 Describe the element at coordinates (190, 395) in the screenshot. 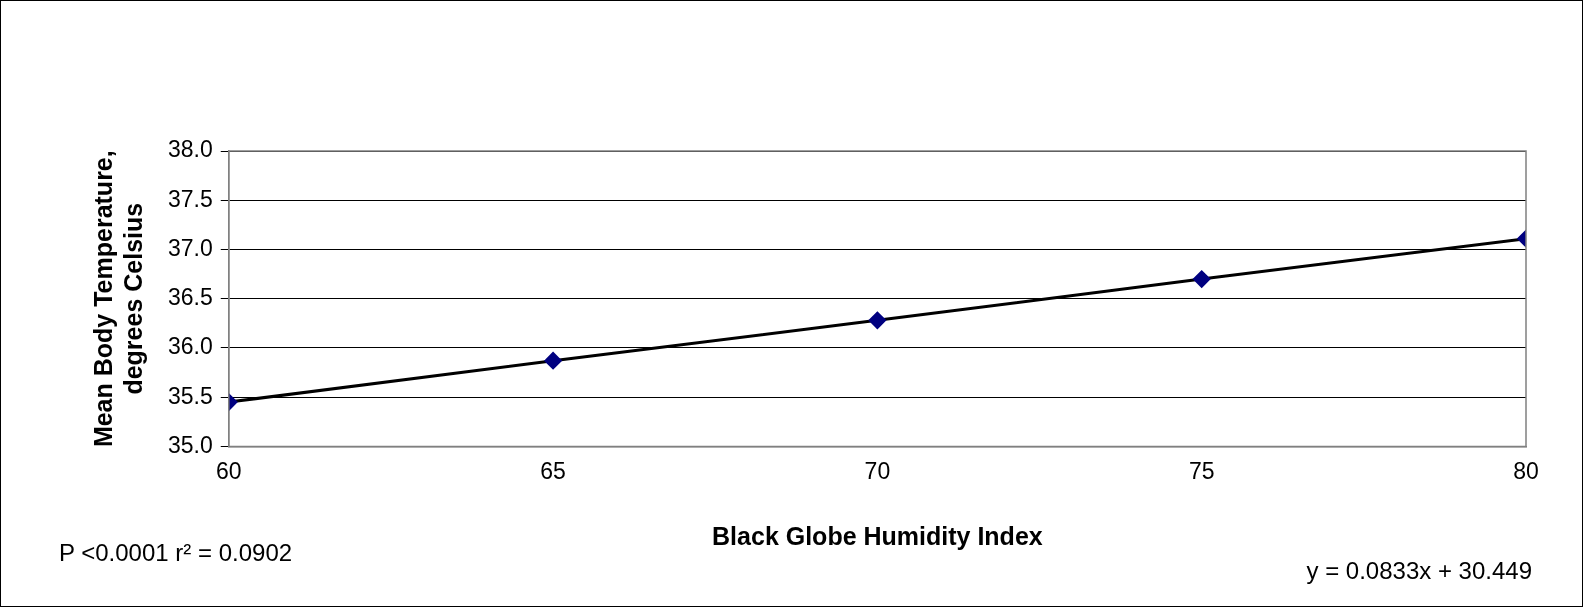

I see `y-tick-label: 35.5` at that location.